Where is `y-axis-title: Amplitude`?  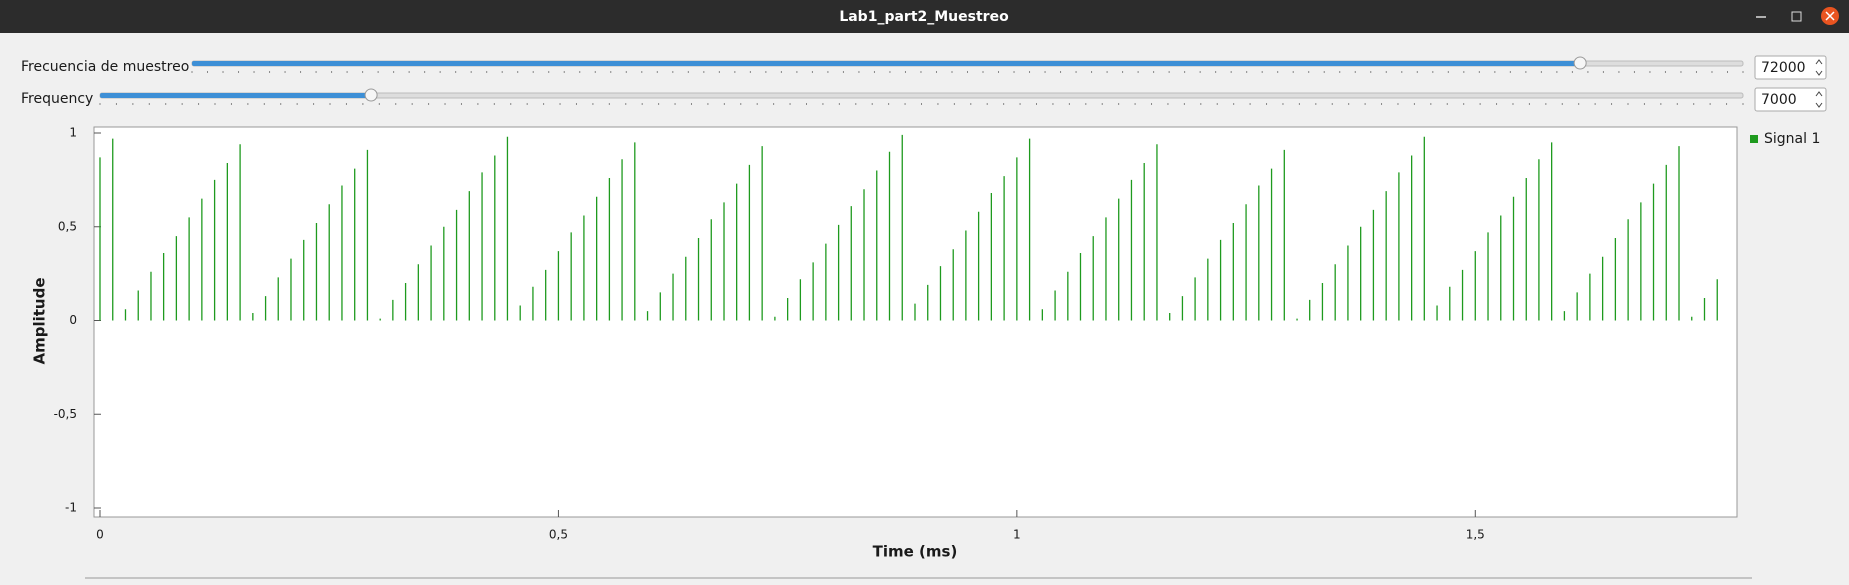
y-axis-title: Amplitude is located at coordinates (40, 320).